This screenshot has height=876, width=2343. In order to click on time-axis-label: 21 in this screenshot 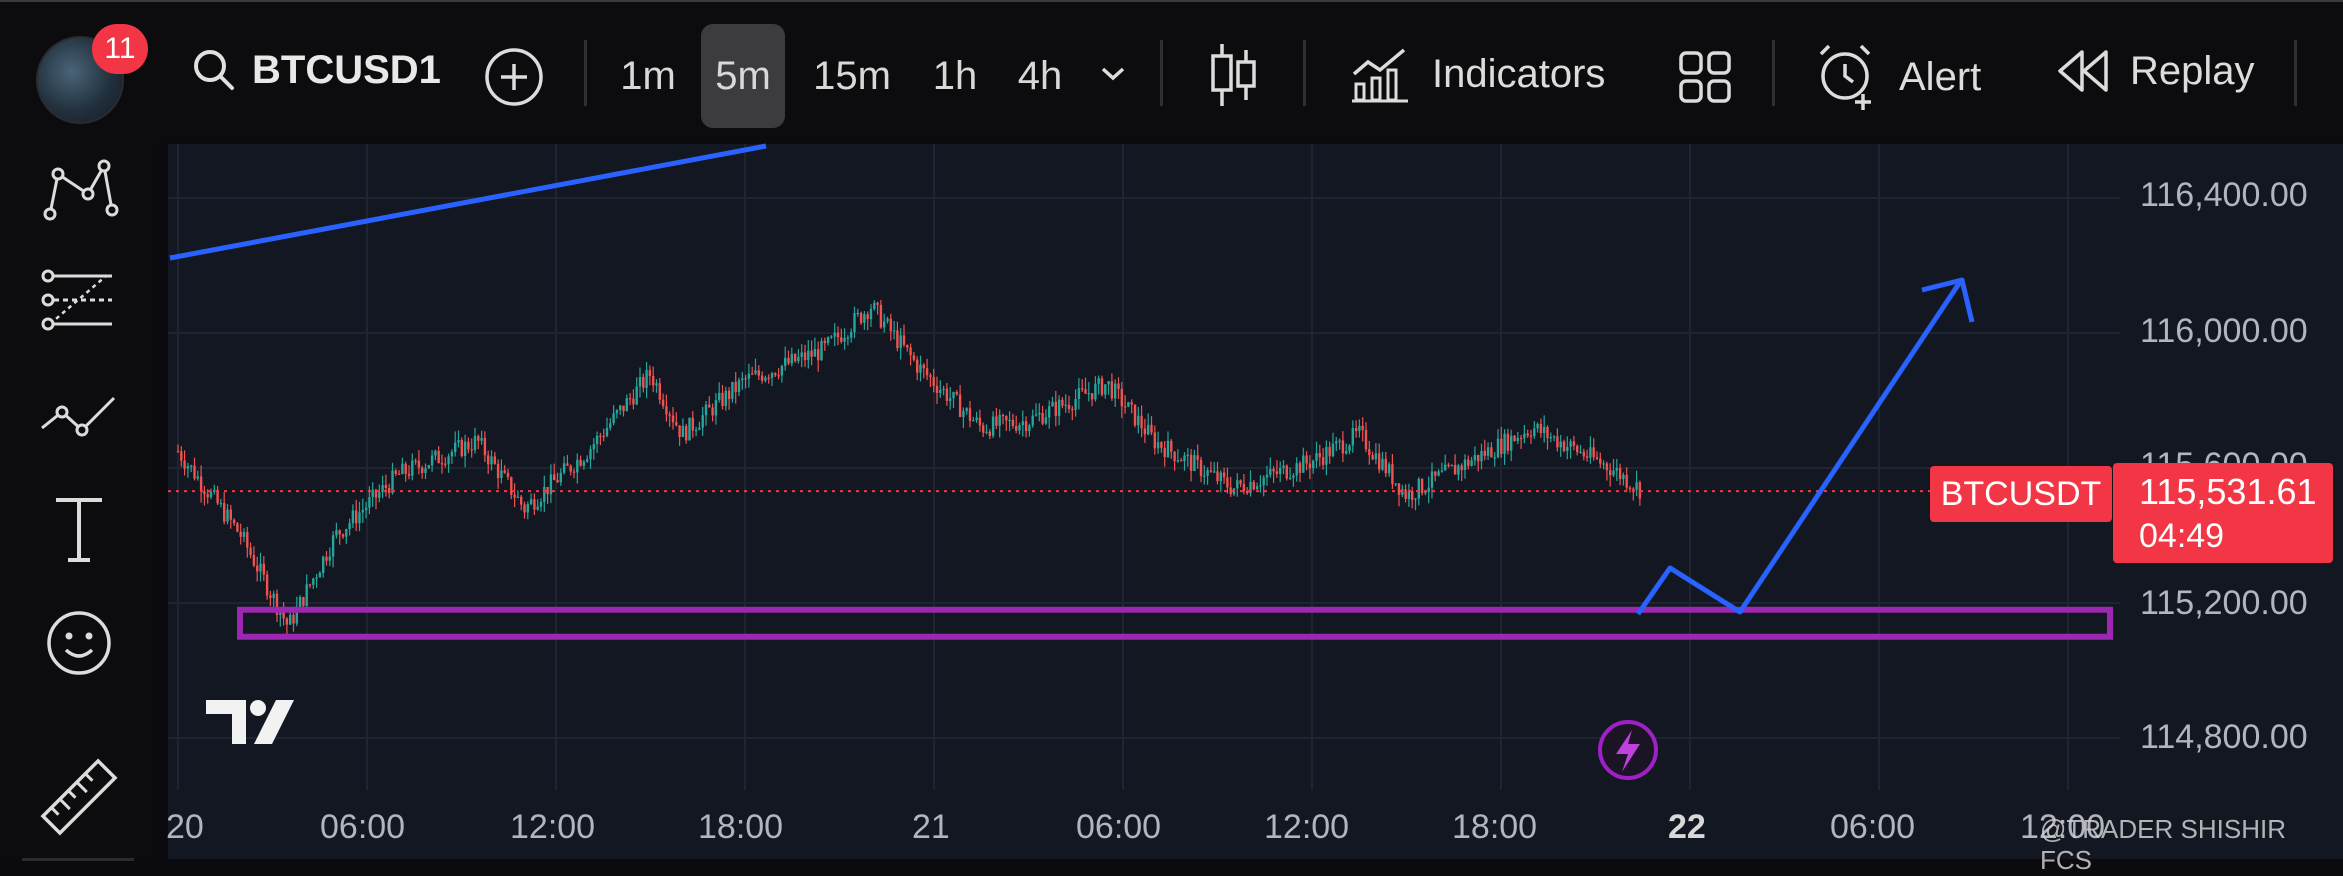, I will do `click(931, 827)`.